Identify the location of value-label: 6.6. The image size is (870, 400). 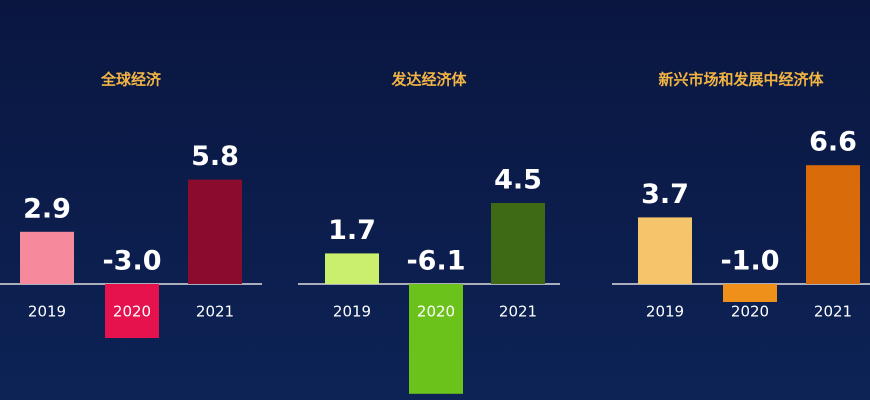
(833, 142).